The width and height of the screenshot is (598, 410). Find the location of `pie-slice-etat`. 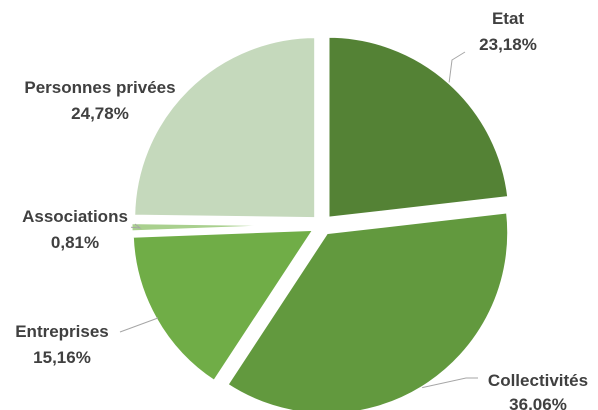

pie-slice-etat is located at coordinates (418, 127).